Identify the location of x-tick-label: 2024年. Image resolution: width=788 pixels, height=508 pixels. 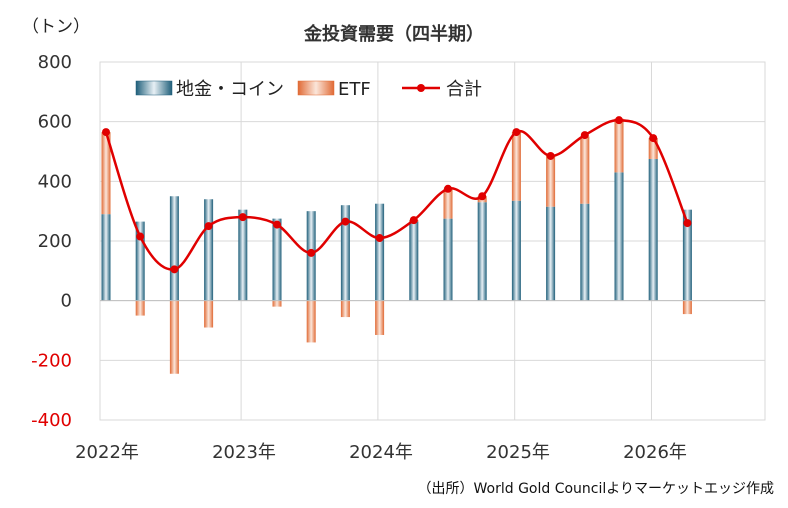
(381, 452).